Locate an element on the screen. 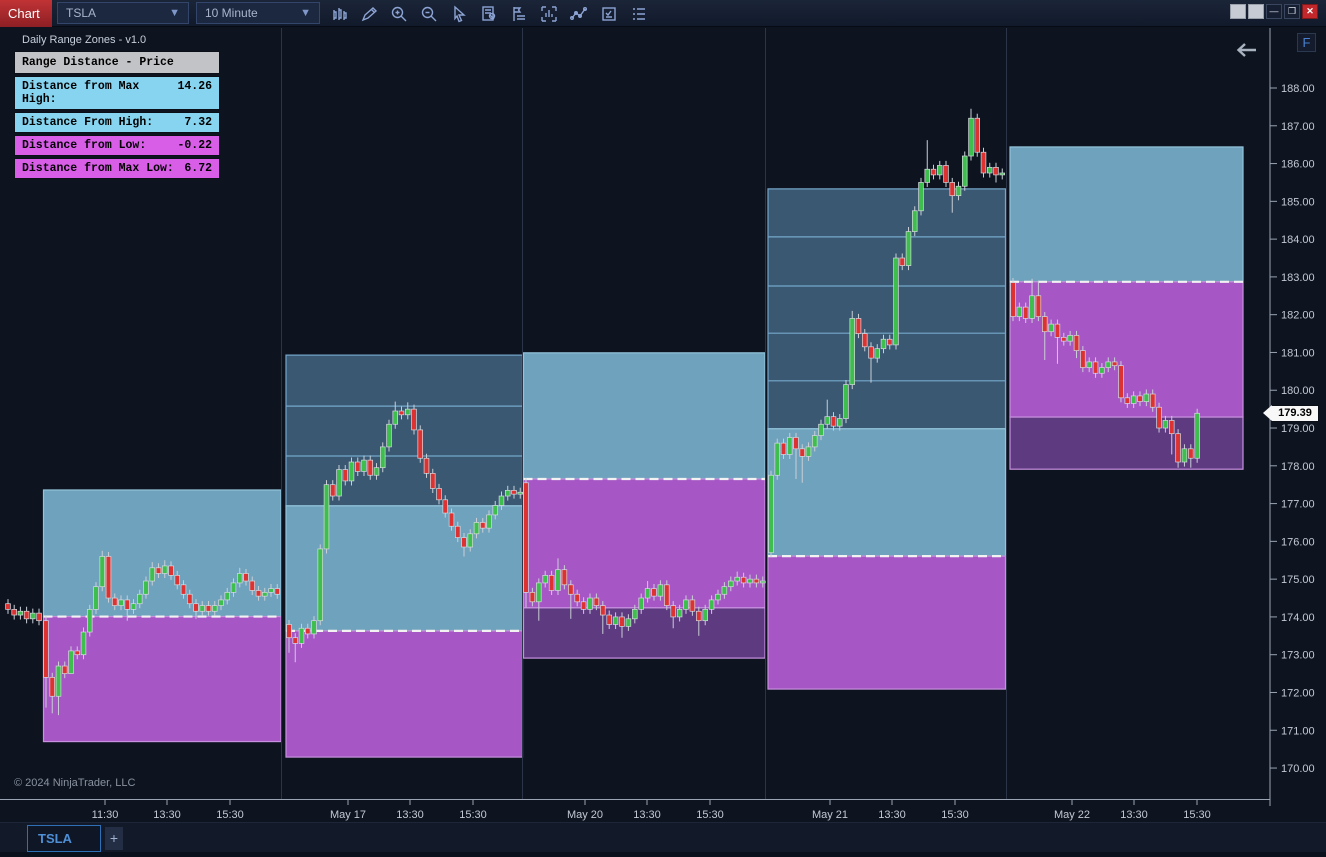  price-axis-label: 181.00 is located at coordinates (1298, 353).